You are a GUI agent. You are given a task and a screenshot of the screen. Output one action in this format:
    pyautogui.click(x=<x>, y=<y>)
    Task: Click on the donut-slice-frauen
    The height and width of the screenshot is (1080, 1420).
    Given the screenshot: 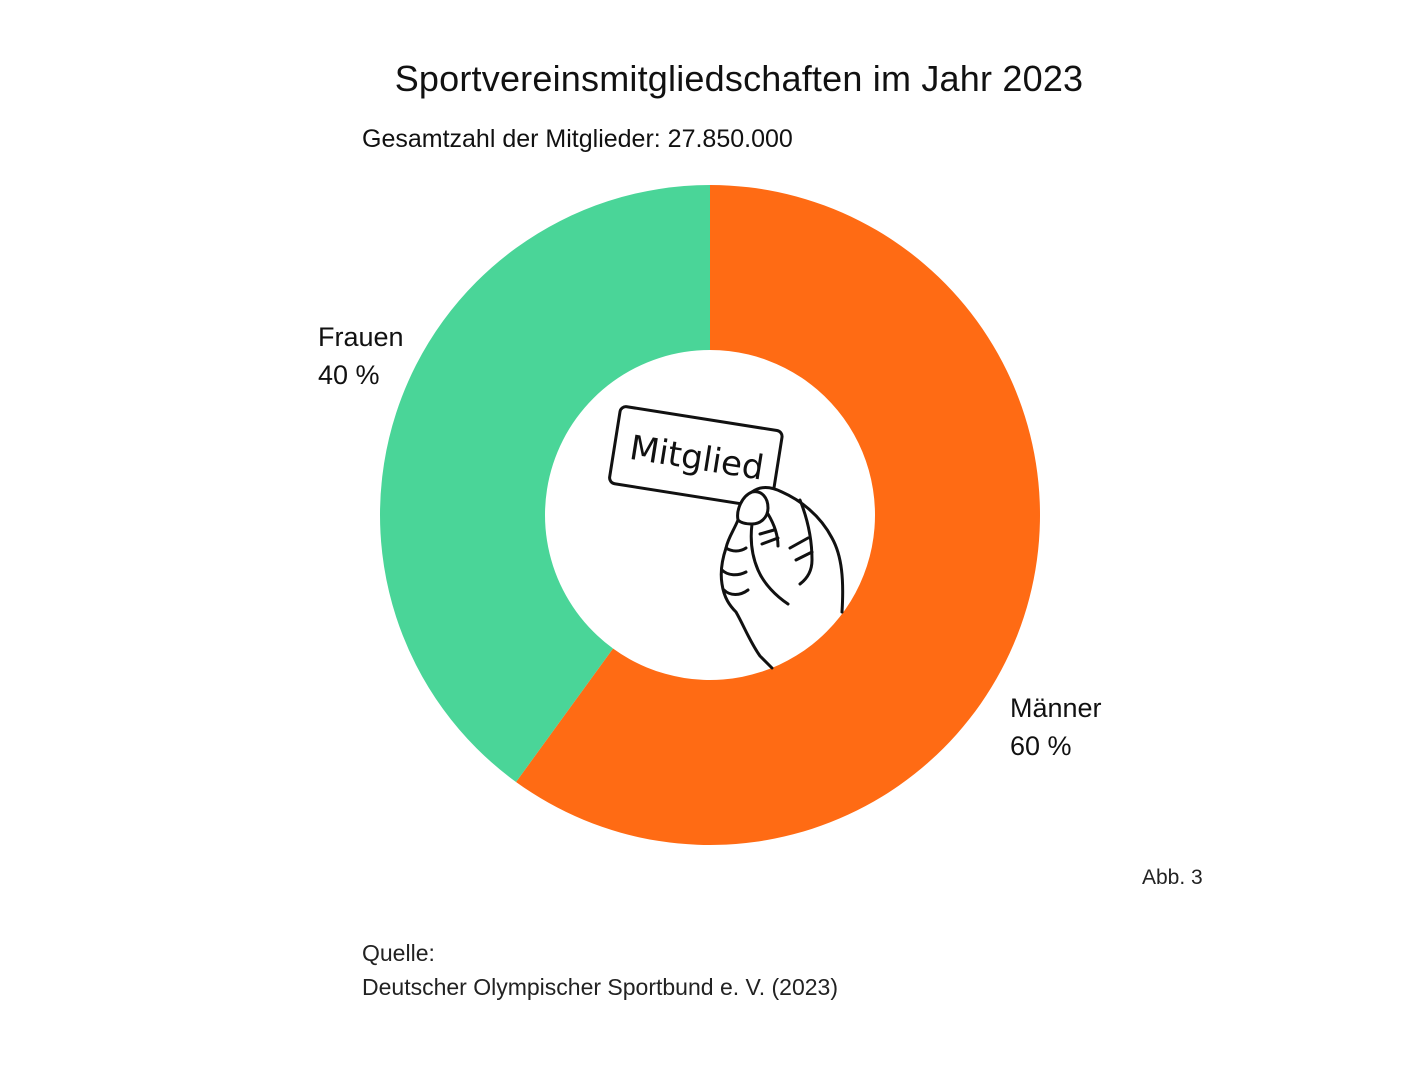 What is the action you would take?
    pyautogui.click(x=545, y=483)
    